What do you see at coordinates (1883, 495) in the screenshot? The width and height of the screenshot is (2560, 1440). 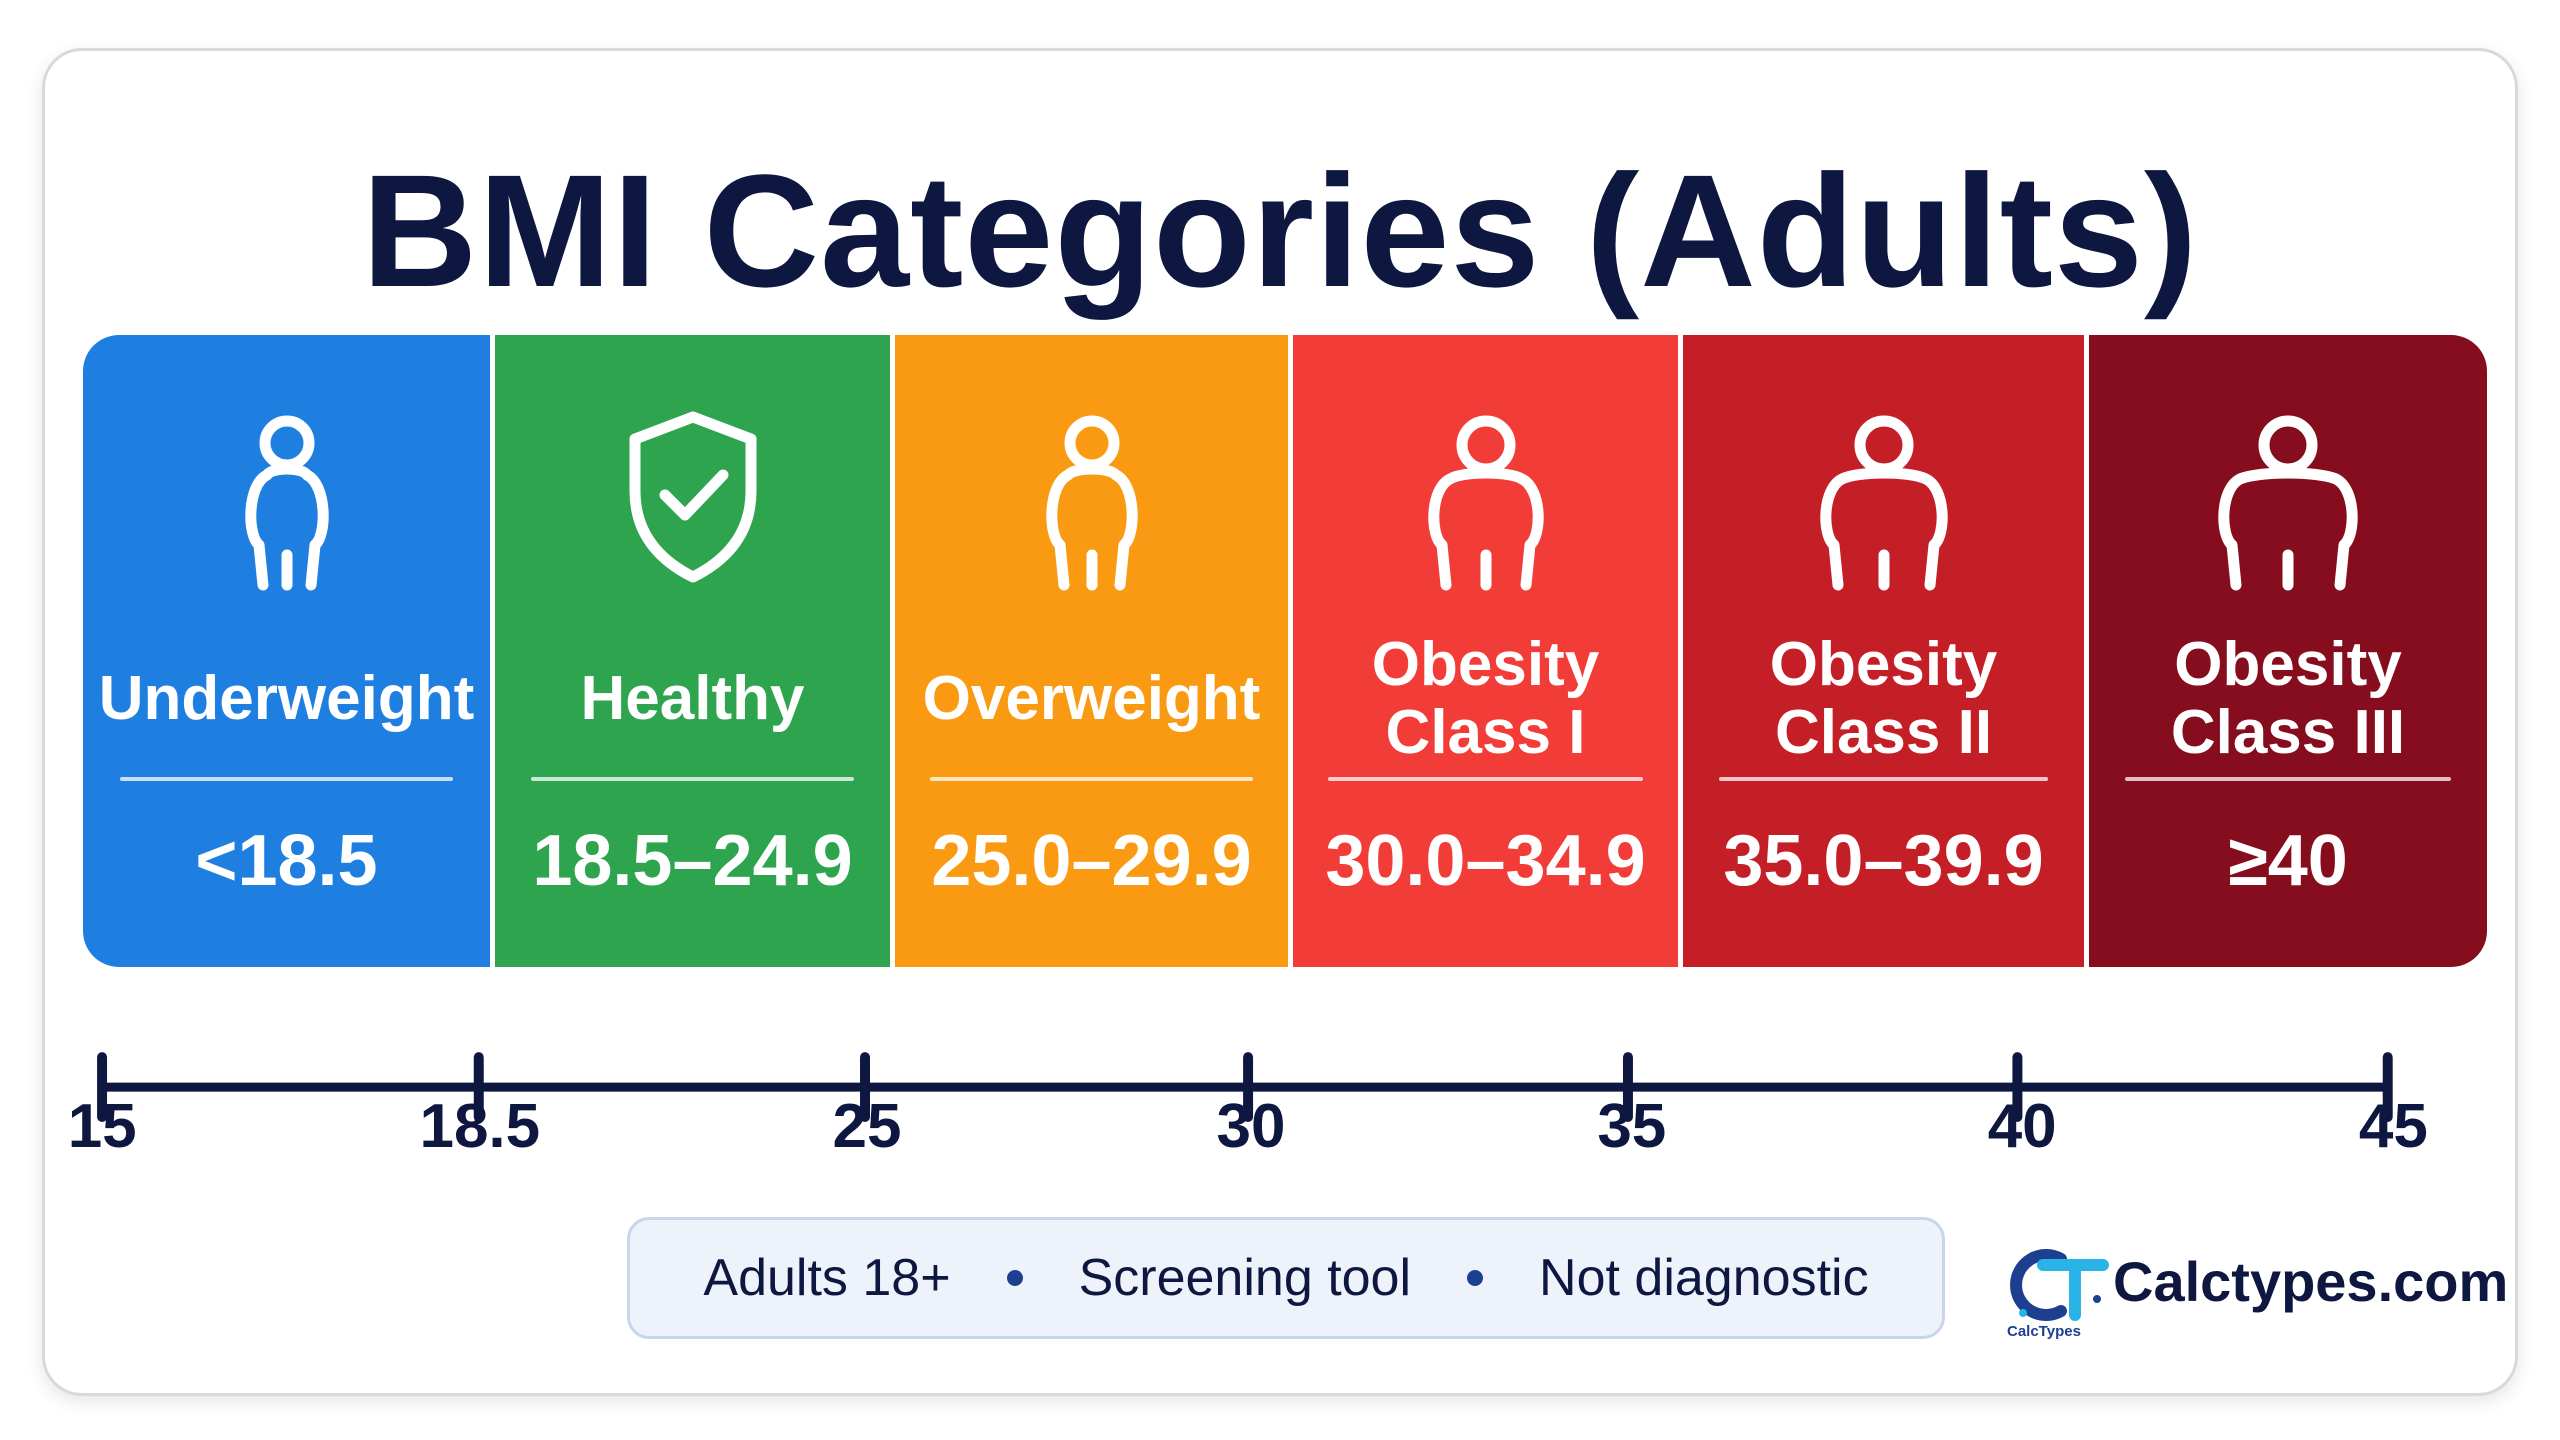 I see `person-heavier-icon` at bounding box center [1883, 495].